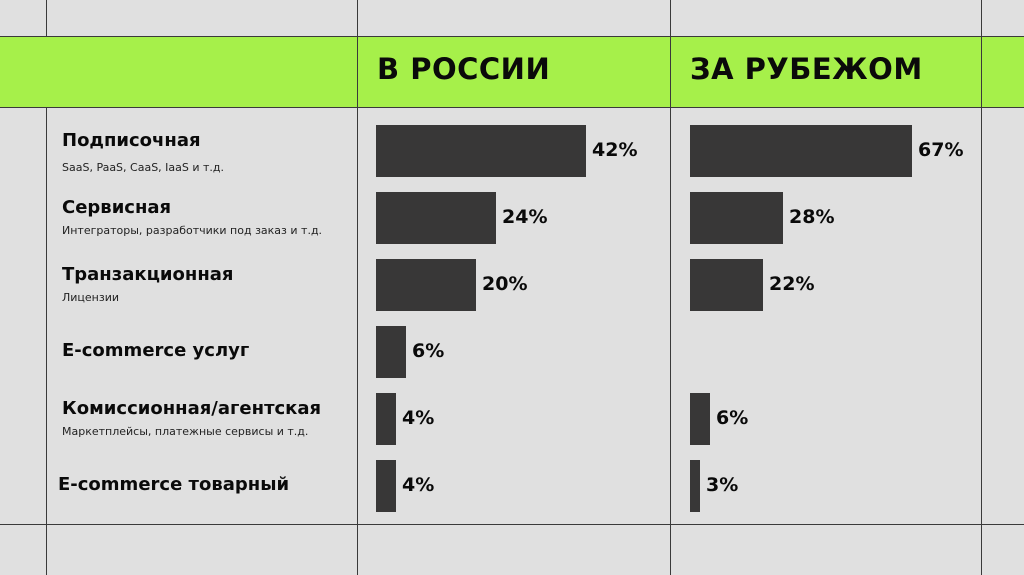 The width and height of the screenshot is (1024, 575). I want to click on column-title-abroad: ЗА РУБЕЖОМ, so click(806, 69).